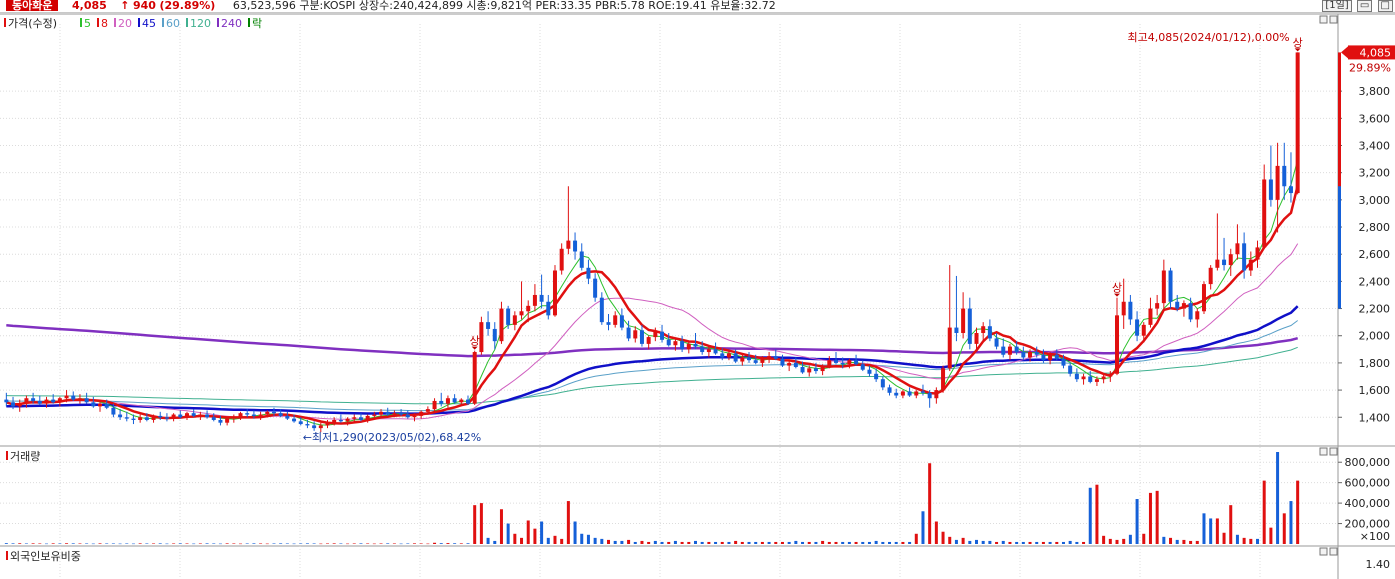 The image size is (1395, 579). What do you see at coordinates (89, 6) in the screenshot?
I see `current-price: 4,085` at bounding box center [89, 6].